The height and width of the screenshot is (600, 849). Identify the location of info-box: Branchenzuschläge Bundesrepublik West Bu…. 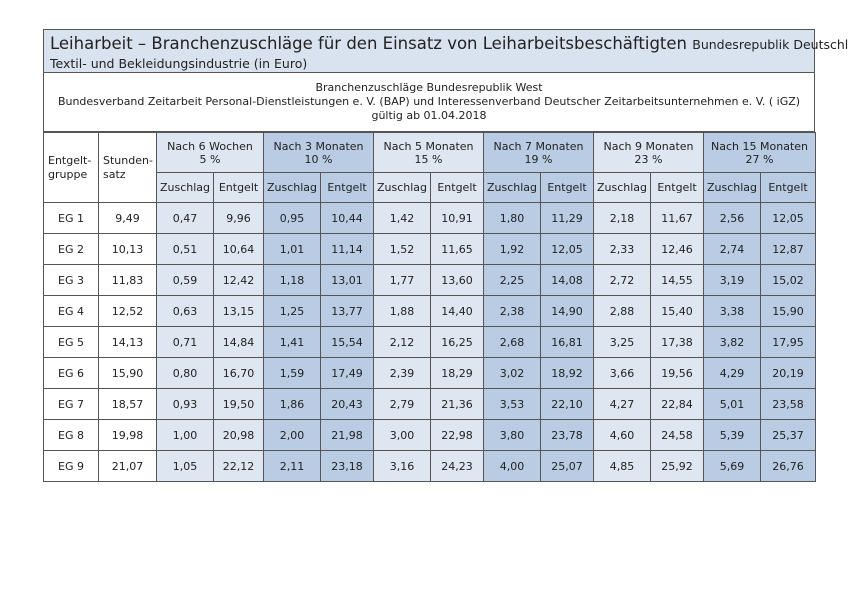
(429, 102).